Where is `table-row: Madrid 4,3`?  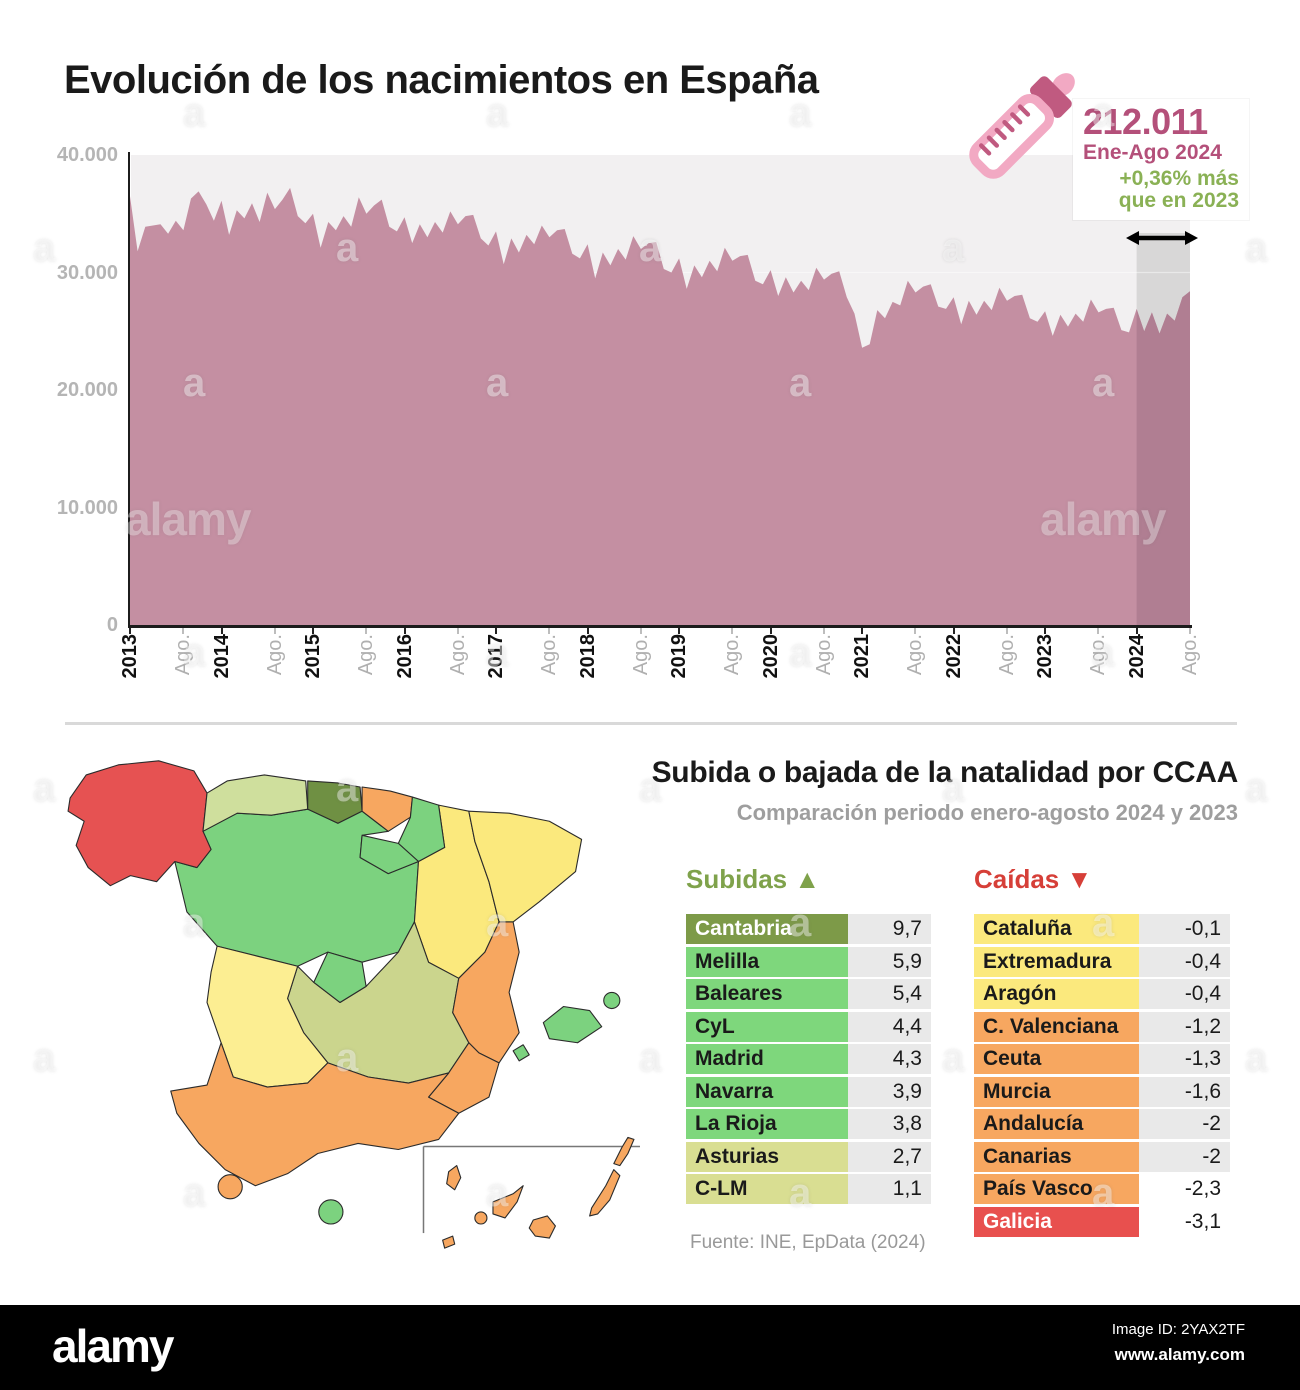
table-row: Madrid 4,3 is located at coordinates (808, 1059).